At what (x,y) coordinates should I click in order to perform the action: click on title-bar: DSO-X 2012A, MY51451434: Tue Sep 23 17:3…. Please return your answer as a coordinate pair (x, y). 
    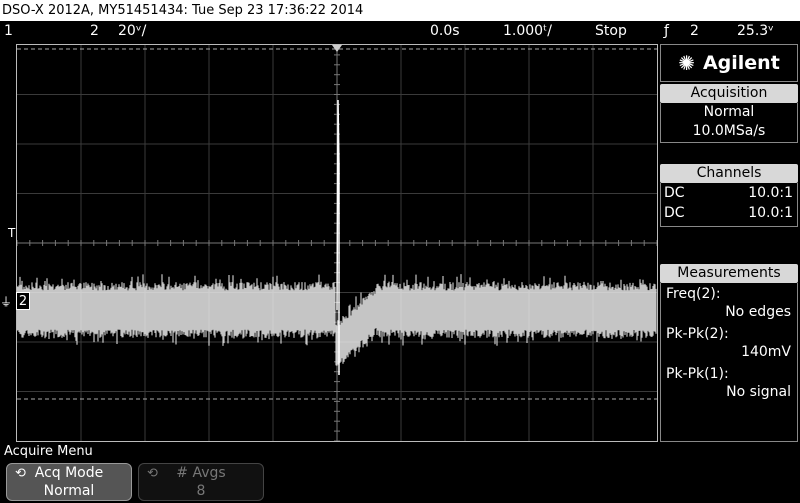
    Looking at the image, I should click on (400, 10).